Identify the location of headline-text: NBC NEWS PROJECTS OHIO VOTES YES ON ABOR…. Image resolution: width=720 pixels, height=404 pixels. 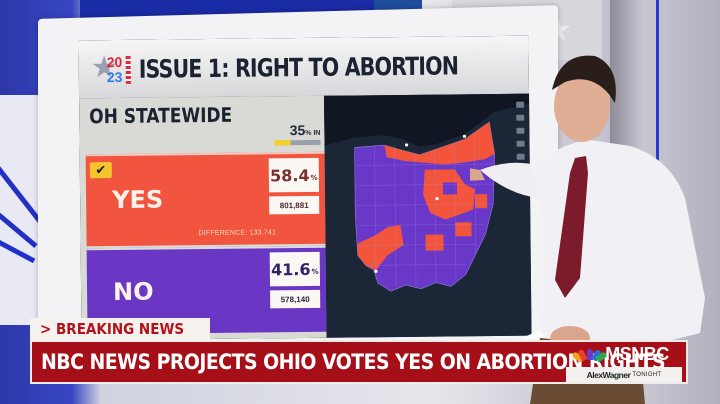
(353, 362).